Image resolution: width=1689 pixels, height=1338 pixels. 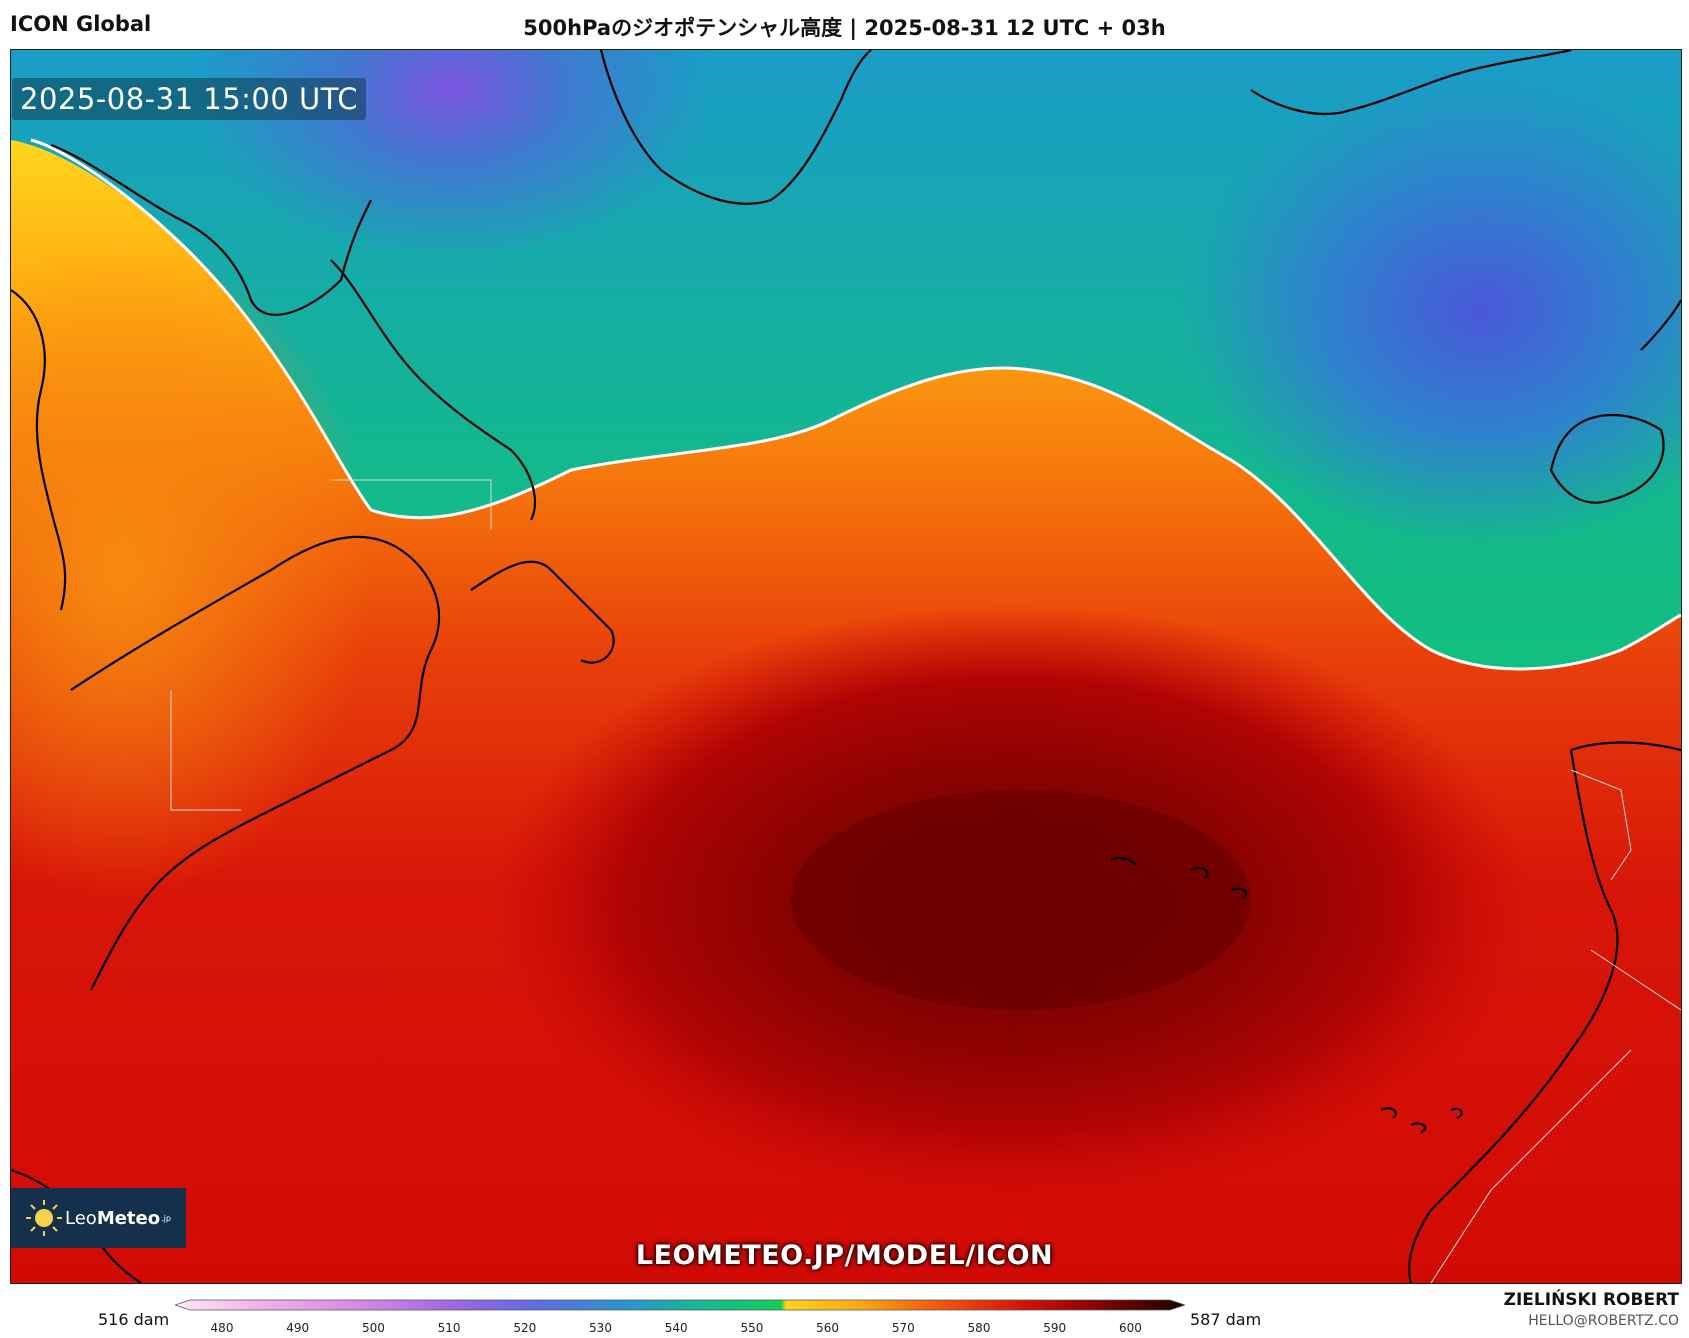 What do you see at coordinates (524, 1328) in the screenshot?
I see `colorbar-tick-label: 520` at bounding box center [524, 1328].